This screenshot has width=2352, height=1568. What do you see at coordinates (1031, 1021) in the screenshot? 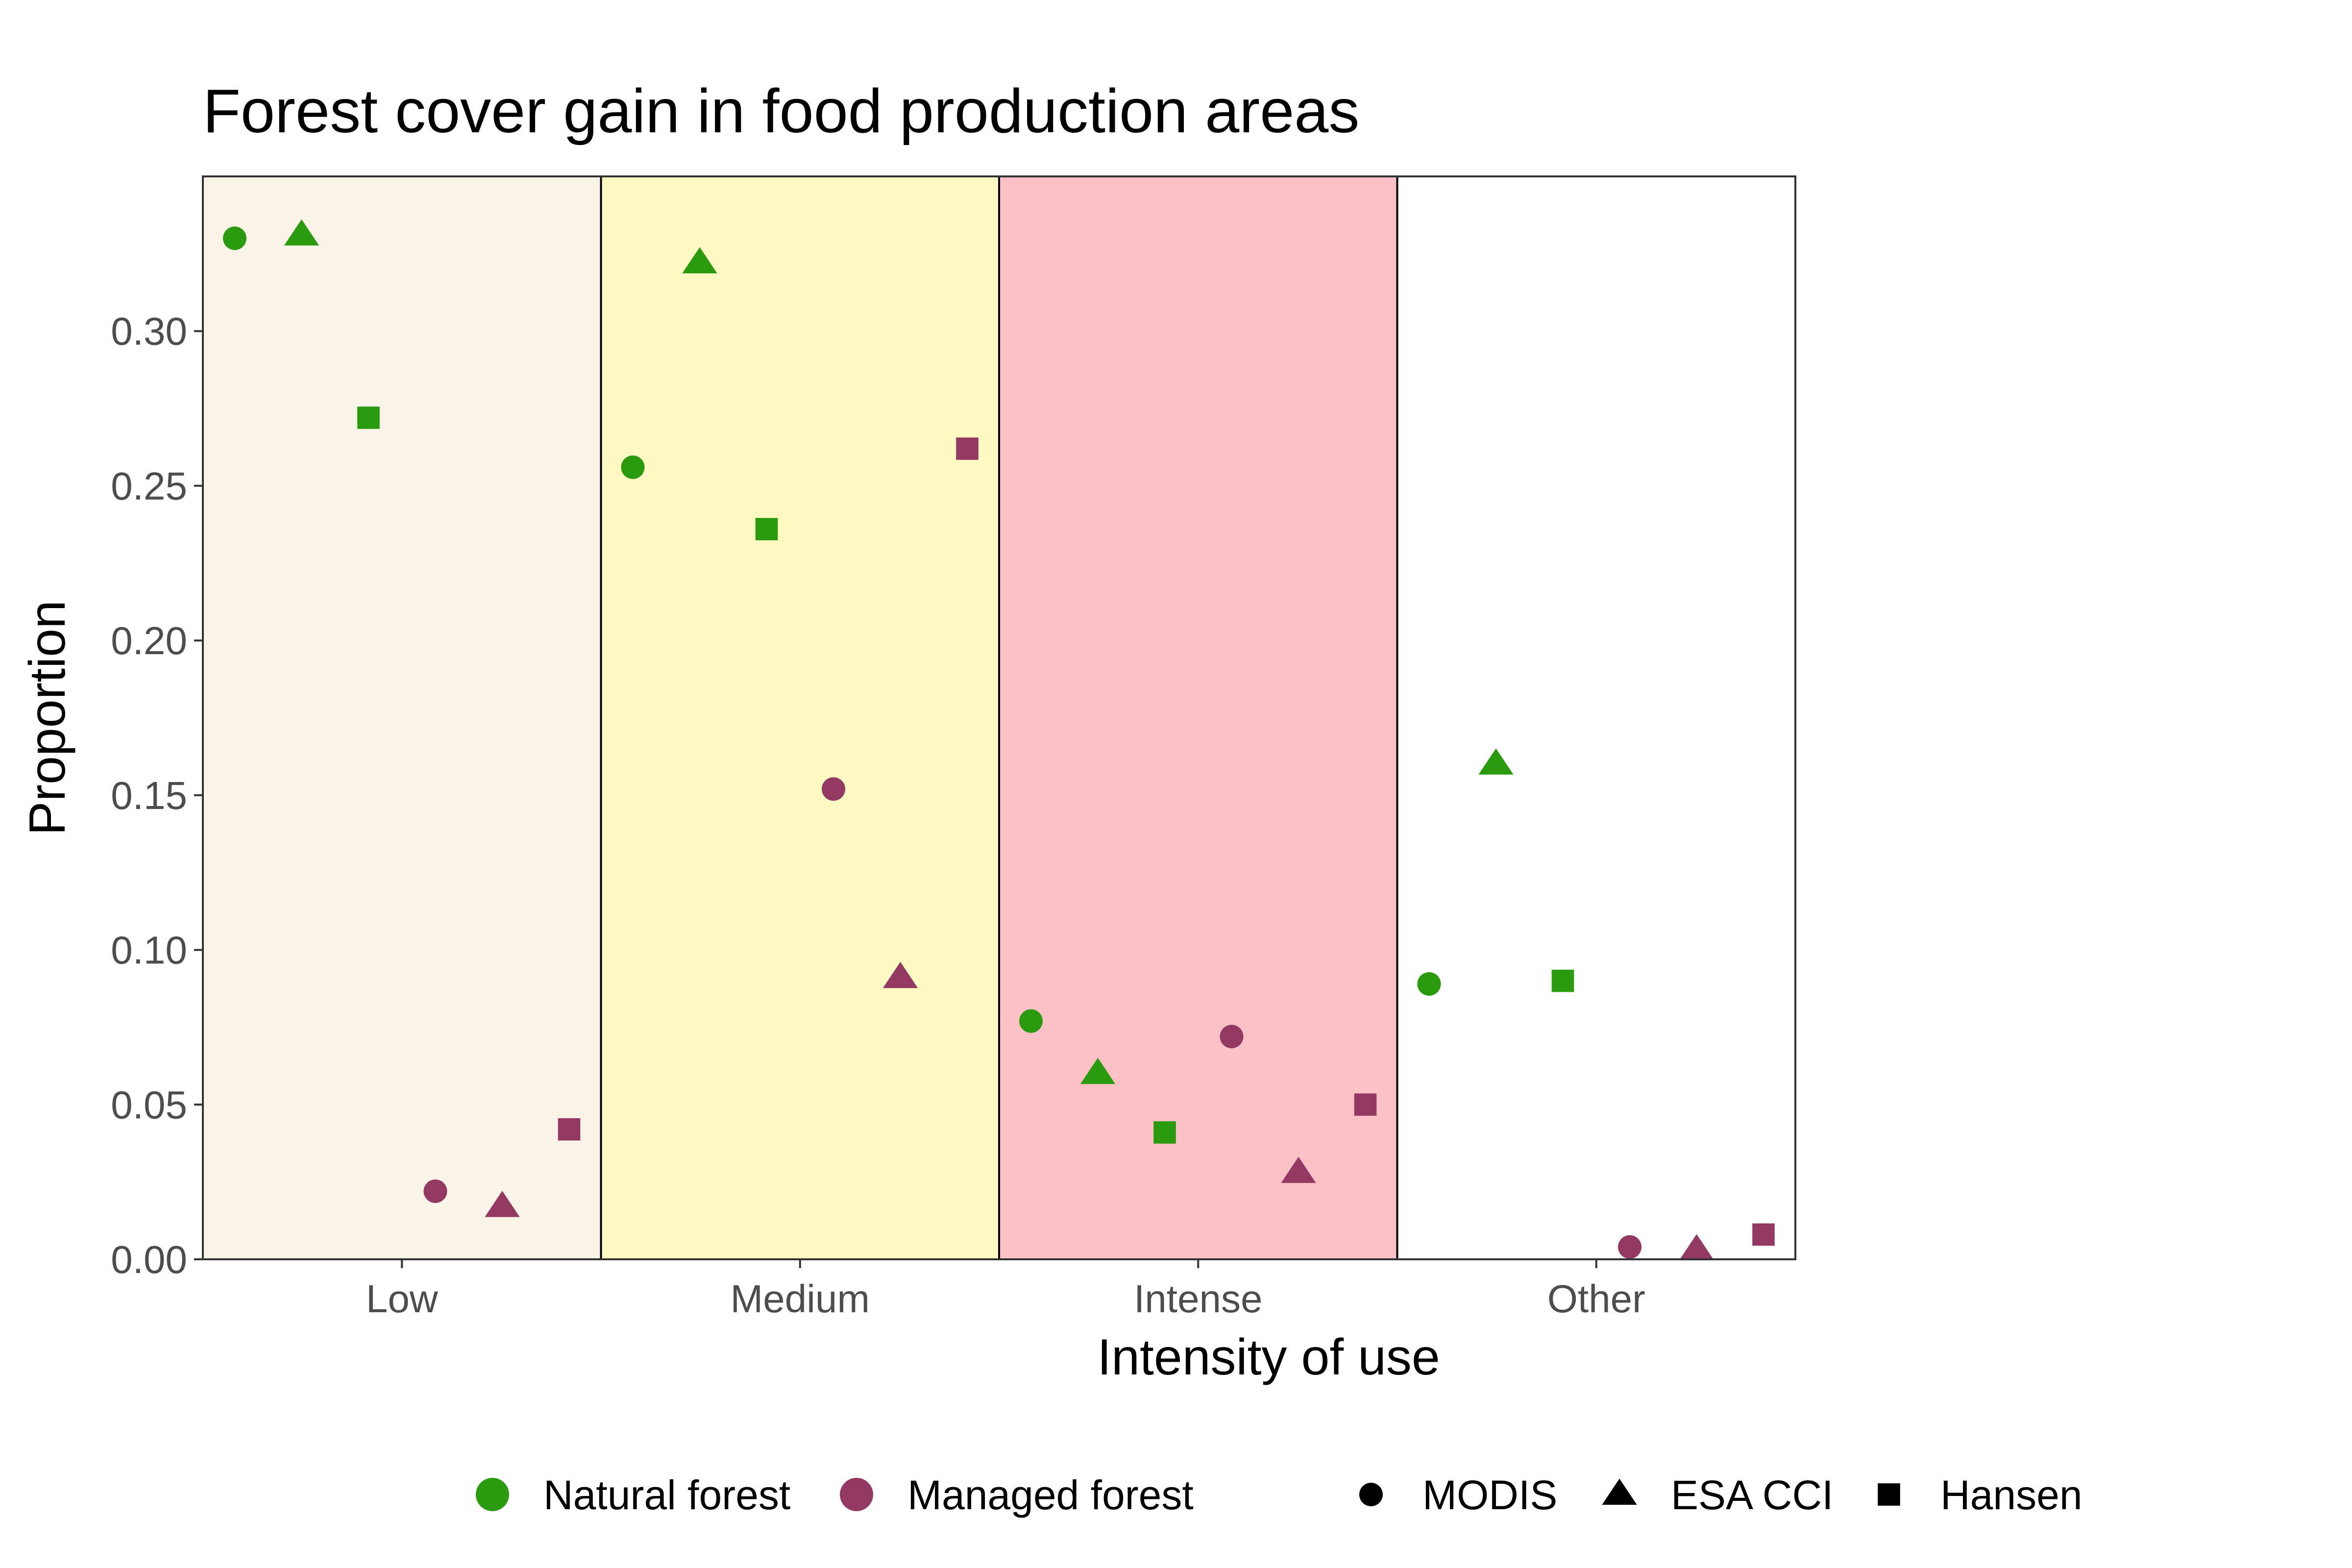
I see `point-intense-natural-forest-modis` at bounding box center [1031, 1021].